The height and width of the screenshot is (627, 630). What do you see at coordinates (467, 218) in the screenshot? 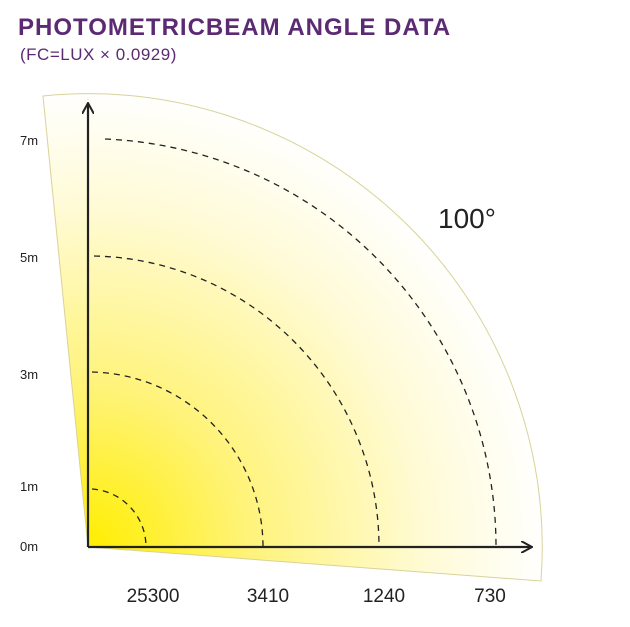
I see `beam-angle-label: 100°` at bounding box center [467, 218].